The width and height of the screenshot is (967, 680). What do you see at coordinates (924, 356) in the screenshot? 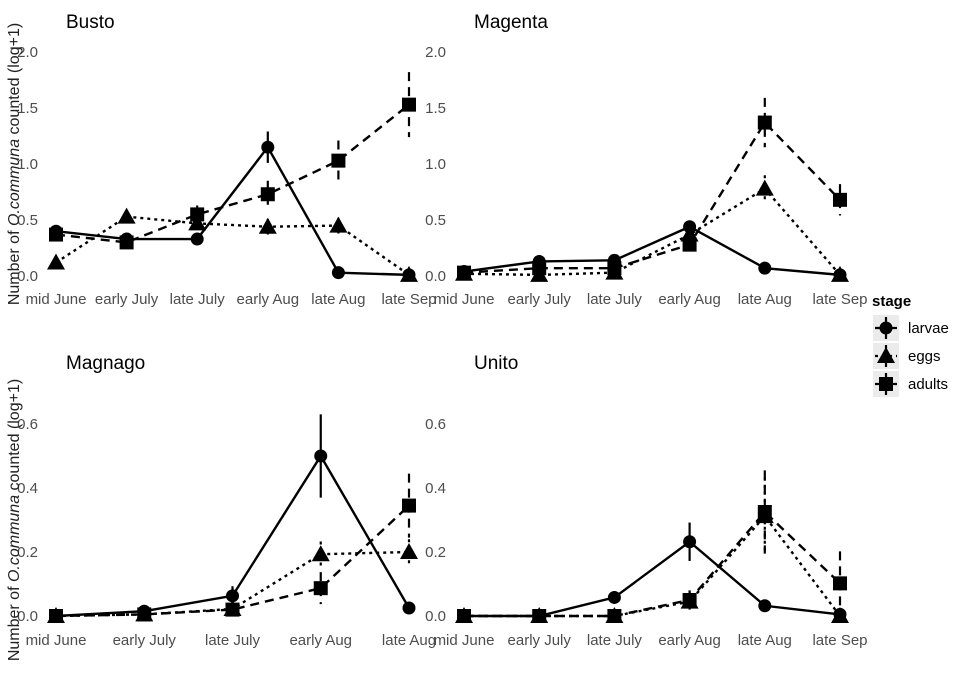
I see `legend-label-eggs: eggs` at bounding box center [924, 356].